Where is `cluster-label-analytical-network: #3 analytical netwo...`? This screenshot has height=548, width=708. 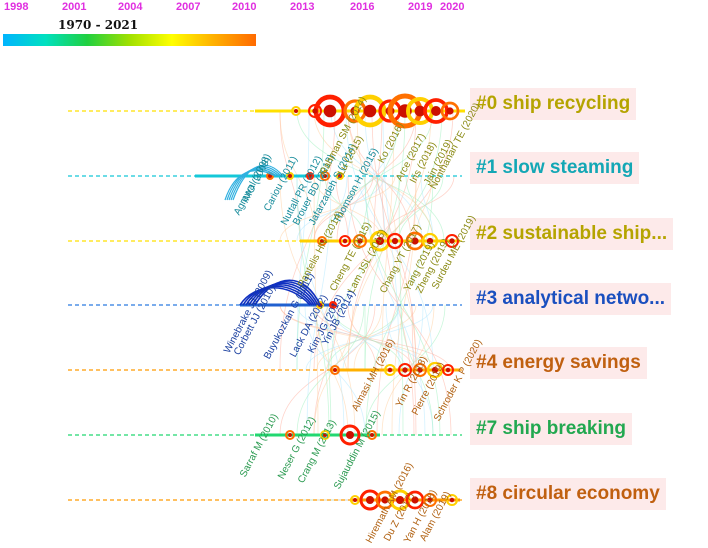
cluster-label-analytical-network: #3 analytical netwo... is located at coordinates (571, 299).